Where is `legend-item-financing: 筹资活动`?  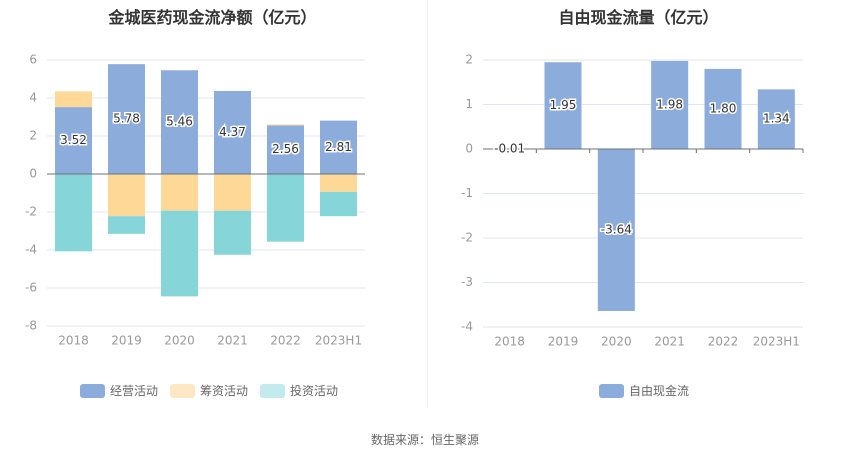
legend-item-financing: 筹资活动 is located at coordinates (209, 390).